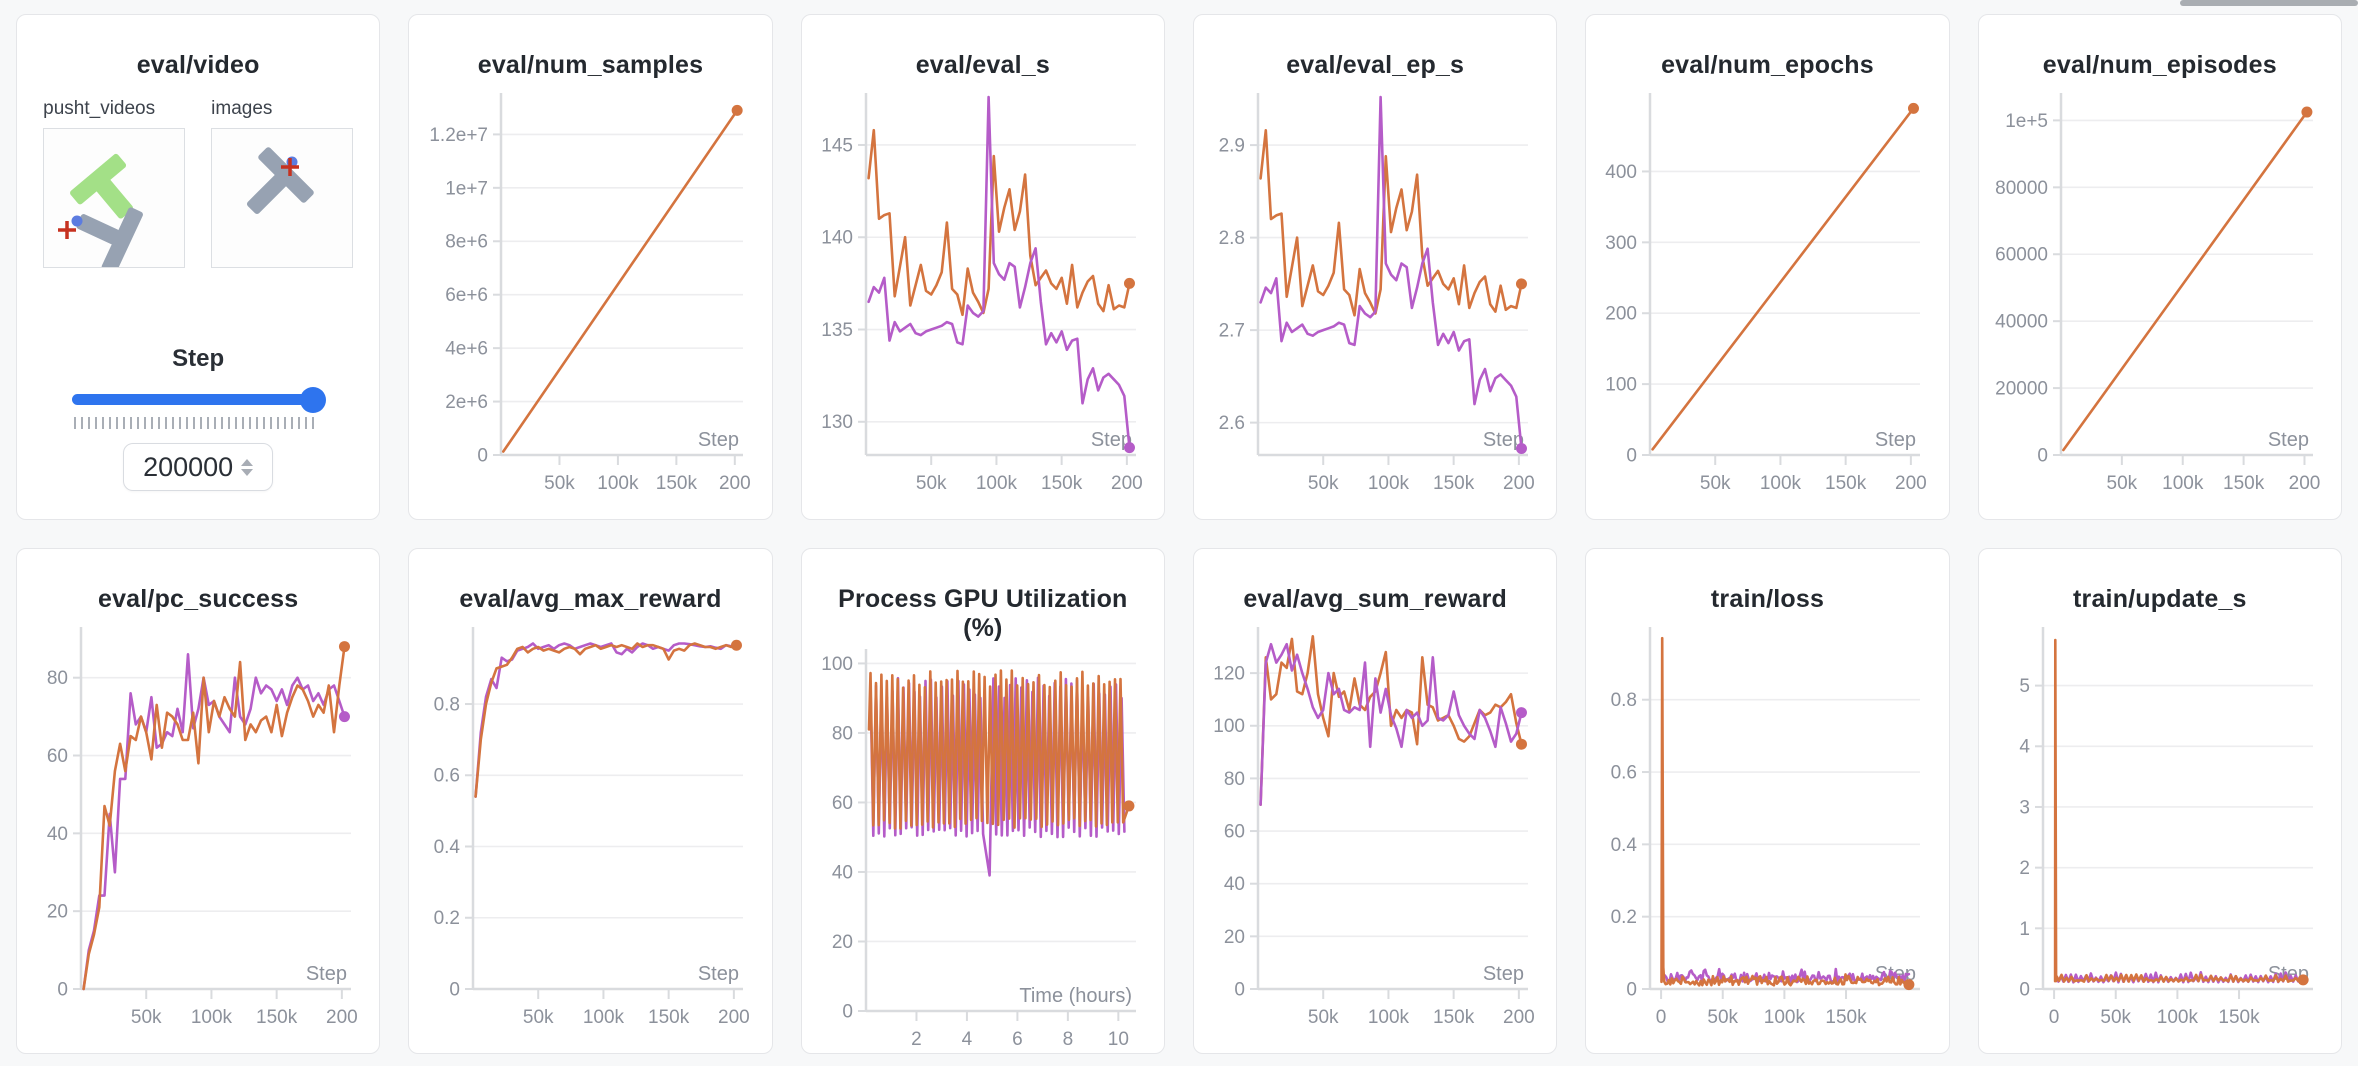 This screenshot has width=2358, height=1066. I want to click on svg-text: 1e+7, so click(467, 188).